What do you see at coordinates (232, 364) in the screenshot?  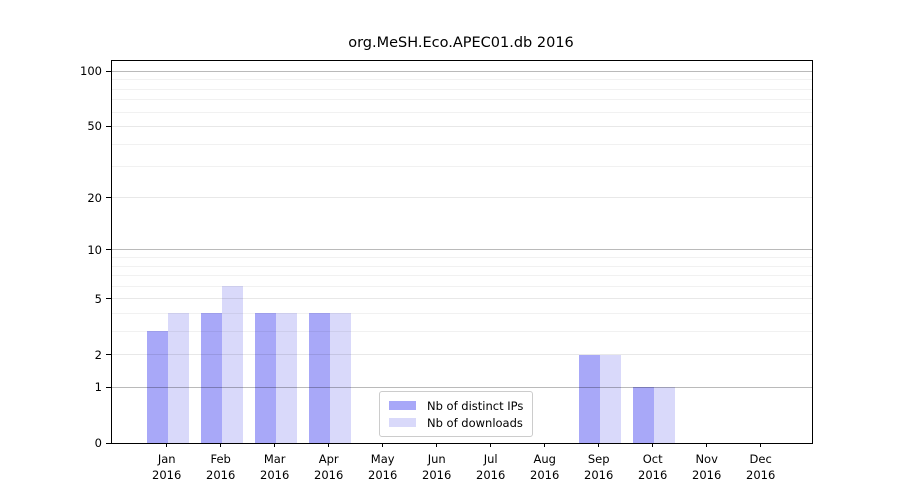 I see `bar-downloads-feb` at bounding box center [232, 364].